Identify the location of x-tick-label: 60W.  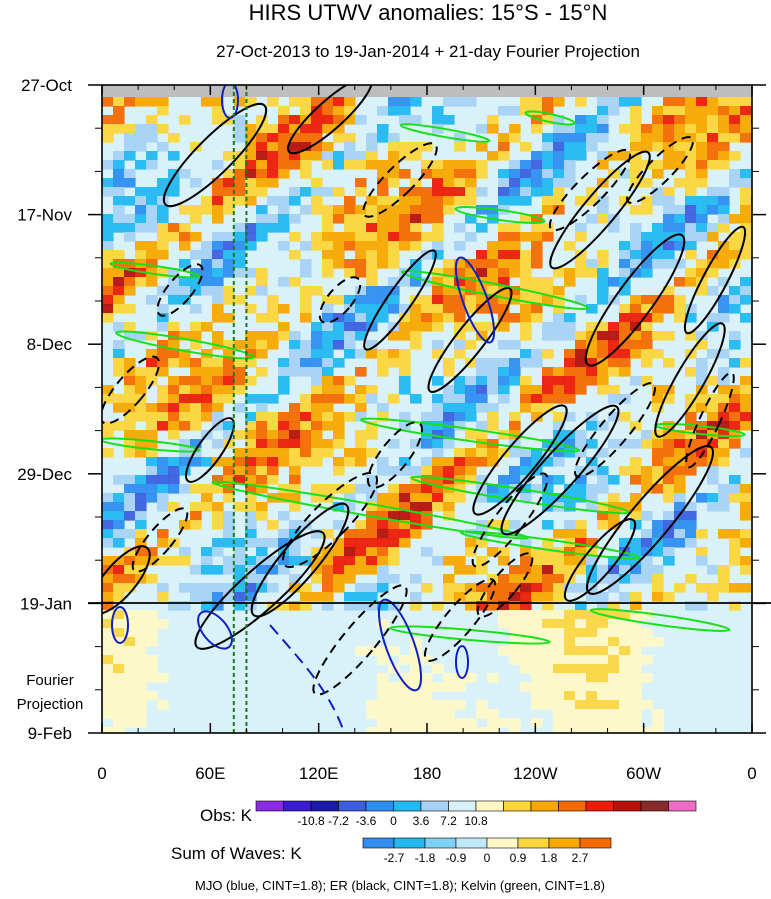
(643, 773).